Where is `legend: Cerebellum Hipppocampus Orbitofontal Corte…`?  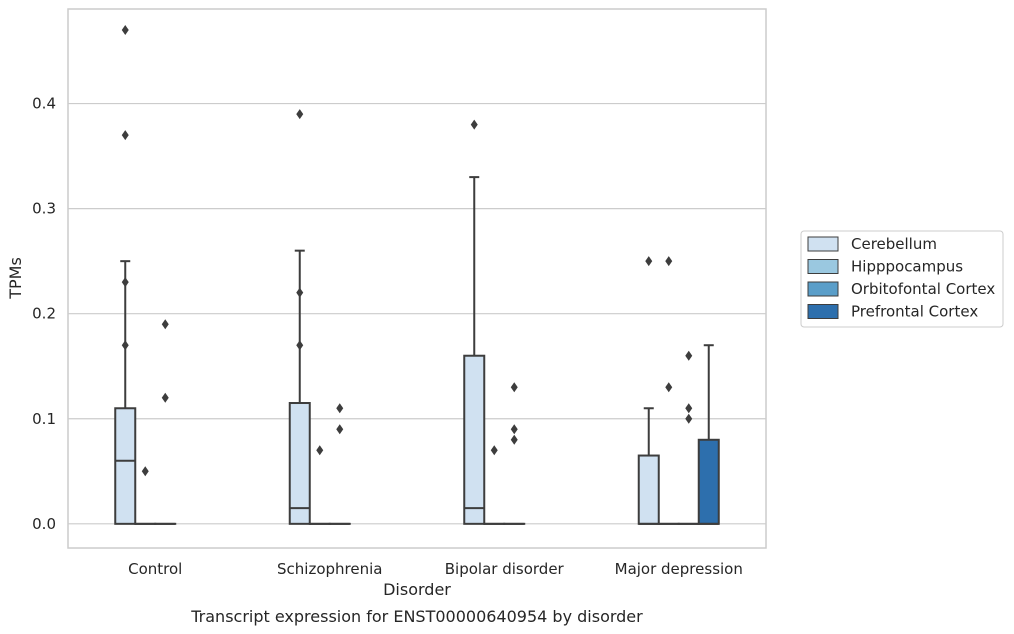
legend: Cerebellum Hipppocampus Orbitofontal Corte… is located at coordinates (902, 279).